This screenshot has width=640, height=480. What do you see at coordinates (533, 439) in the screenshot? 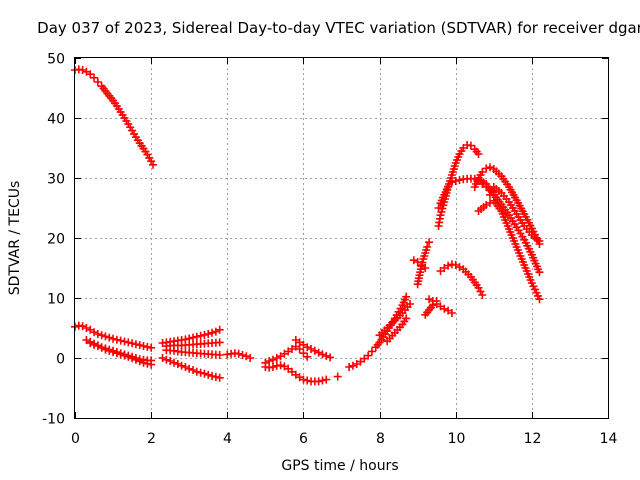
I see `x-tick-label: 12` at bounding box center [533, 439].